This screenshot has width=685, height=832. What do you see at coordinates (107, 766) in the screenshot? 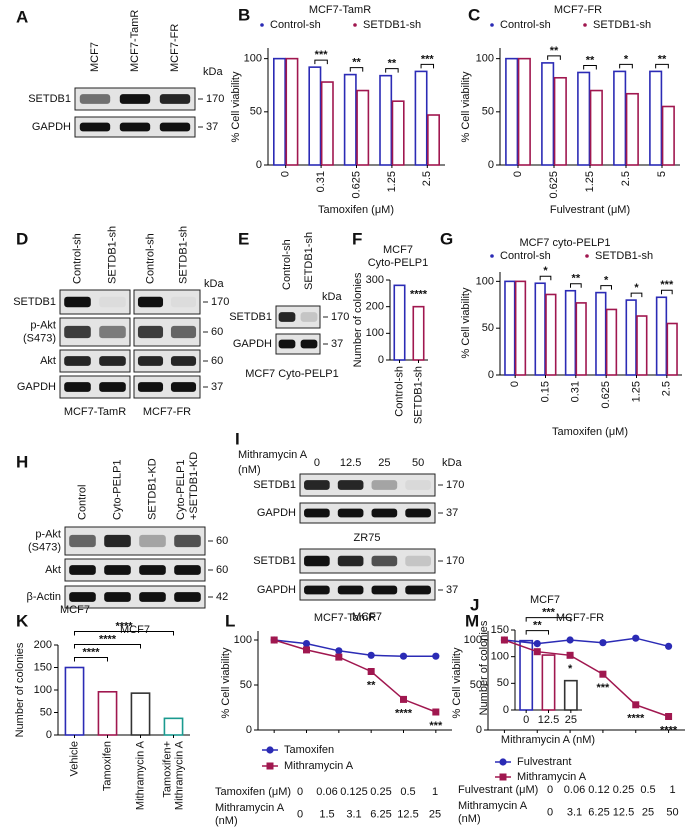
I see `x-tick-label: Tamoxifen` at bounding box center [107, 766].